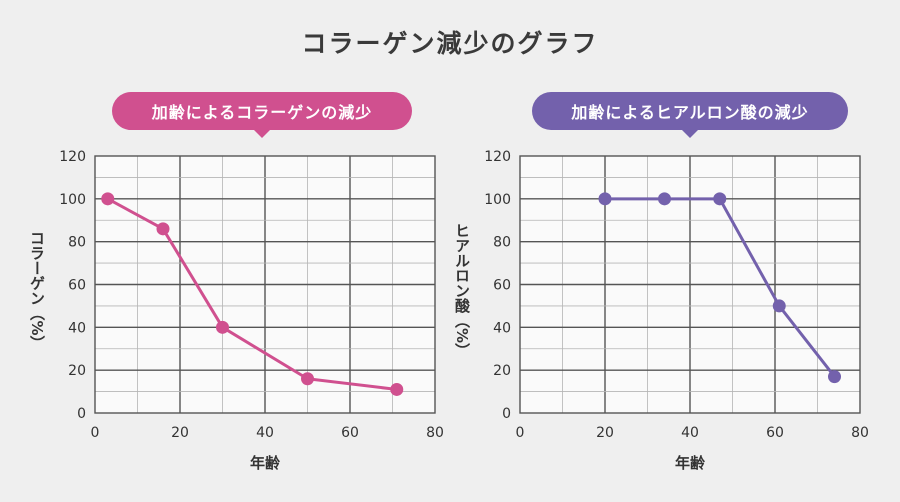 Image resolution: width=900 pixels, height=502 pixels. Describe the element at coordinates (690, 115) in the screenshot. I see `hyaluronic-chart-badge: 加齢によるヒアルロン酸の減少` at that location.